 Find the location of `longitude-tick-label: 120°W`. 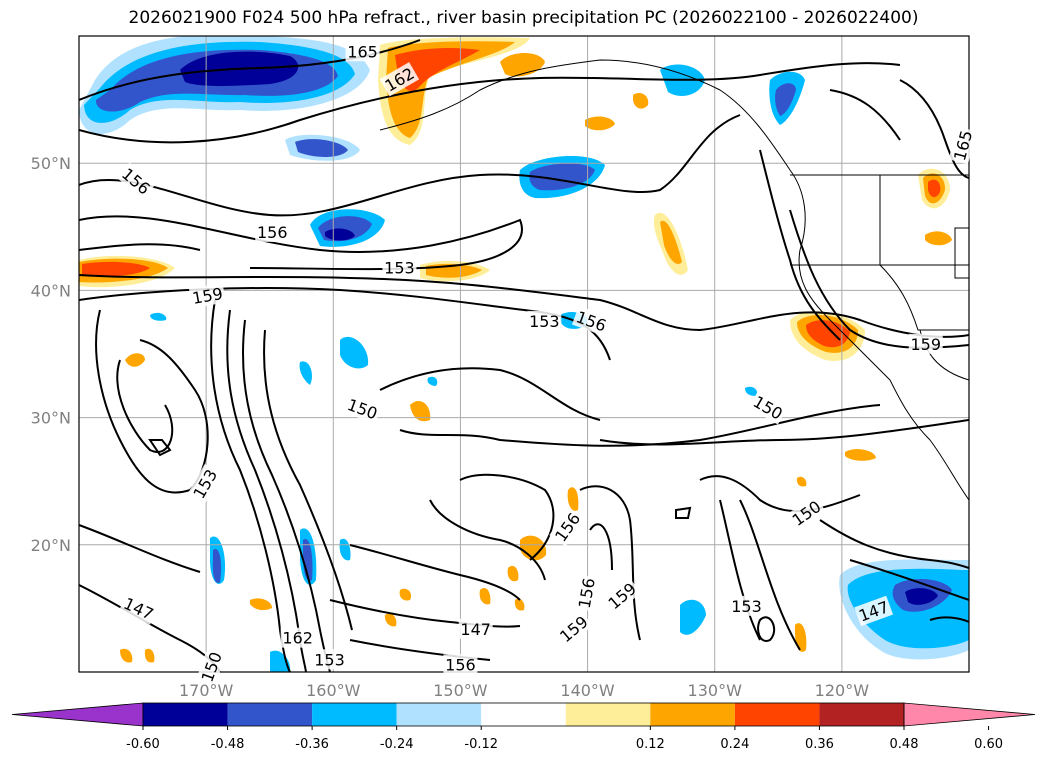

longitude-tick-label: 120°W is located at coordinates (842, 690).